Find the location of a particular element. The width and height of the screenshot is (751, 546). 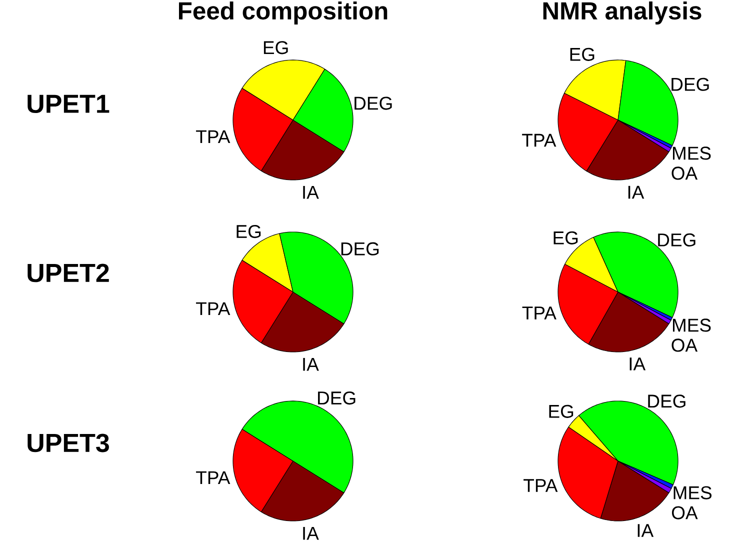

text: UPET2 is located at coordinates (68, 273).